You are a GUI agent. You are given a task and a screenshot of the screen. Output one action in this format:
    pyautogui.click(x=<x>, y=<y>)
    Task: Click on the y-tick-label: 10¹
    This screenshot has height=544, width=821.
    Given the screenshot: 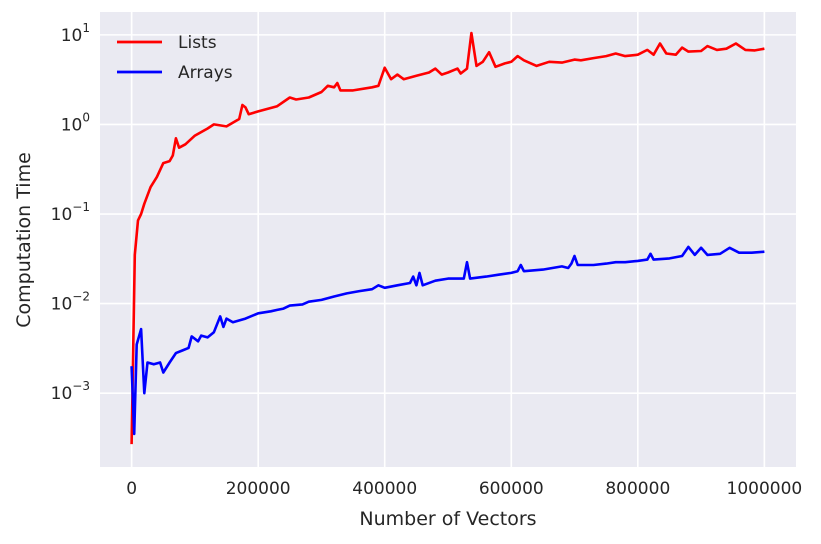 What is the action you would take?
    pyautogui.click(x=75, y=33)
    